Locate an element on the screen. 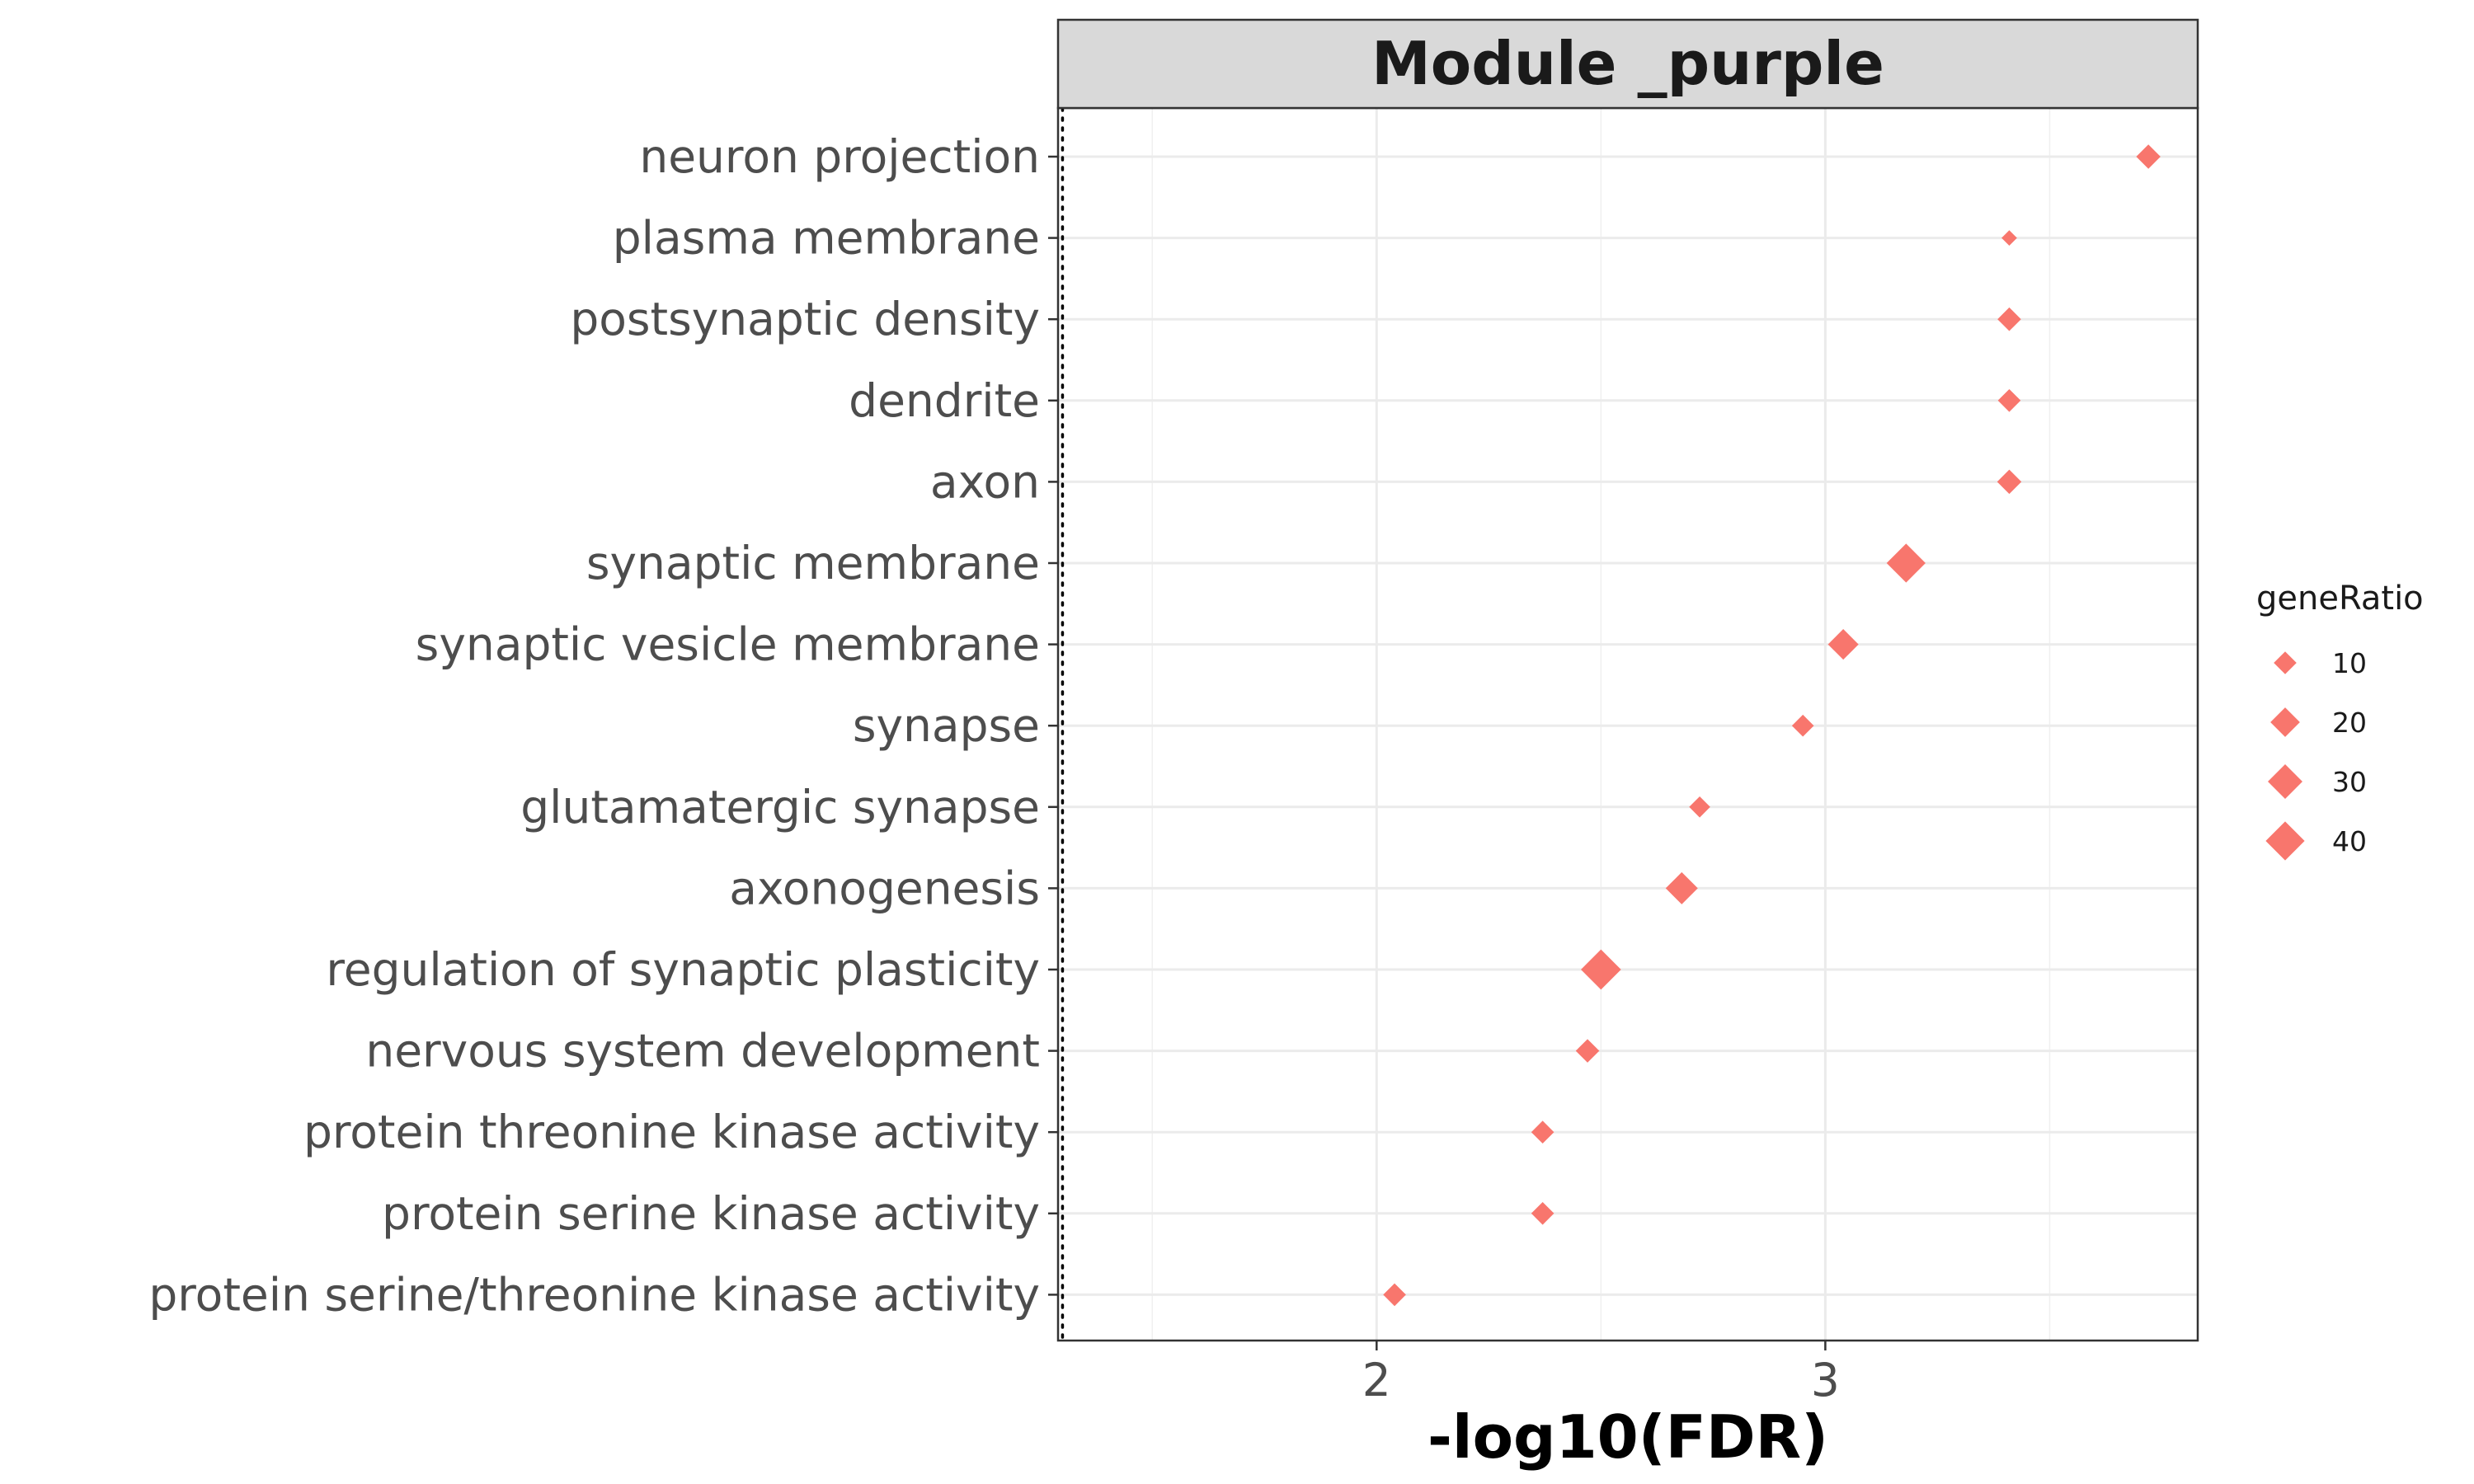 The width and height of the screenshot is (2474, 1484). y-tick-label: axonogenesis is located at coordinates (884, 888).